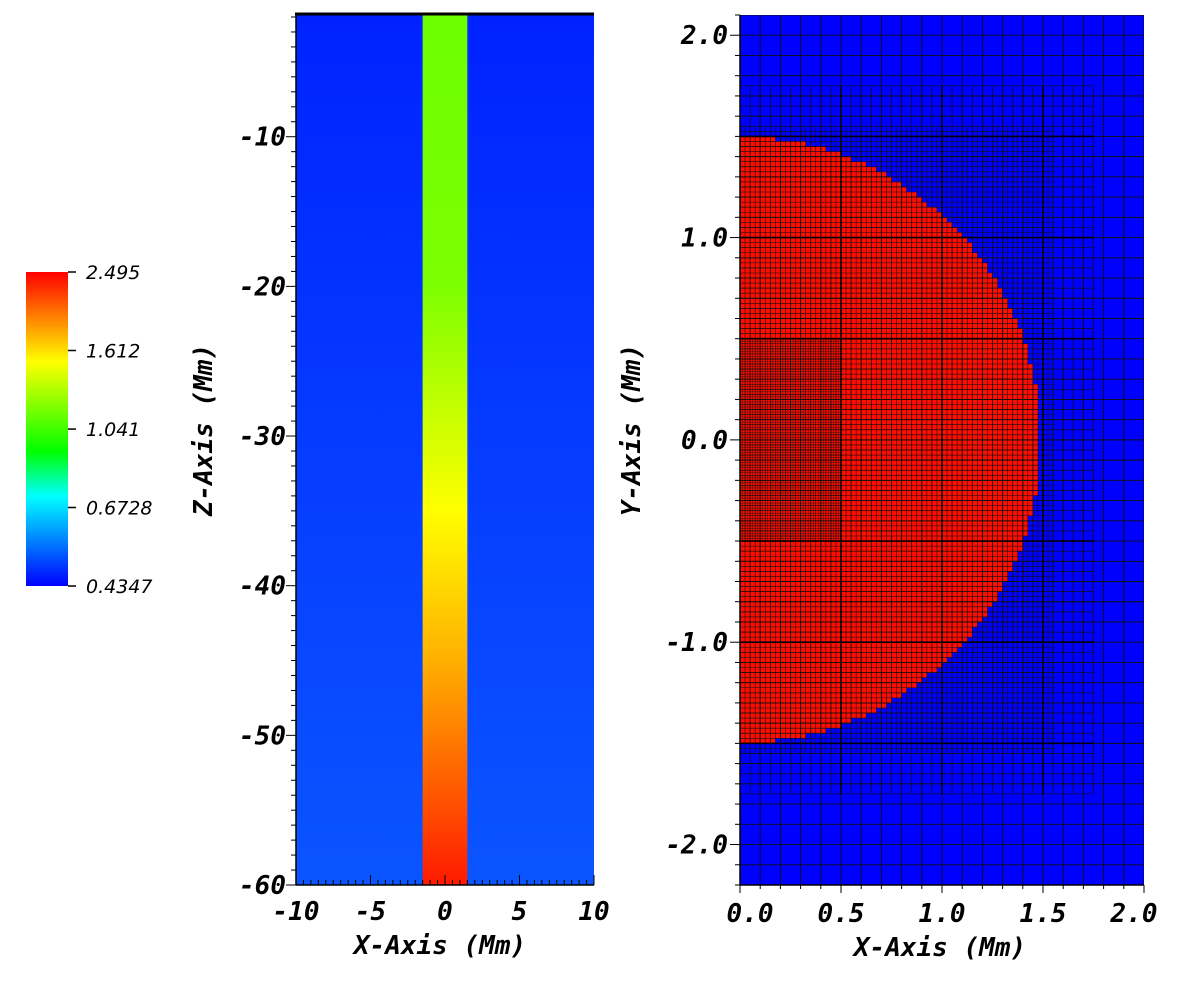  Describe the element at coordinates (113, 273) in the screenshot. I see `colorbar-label: 2.495` at that location.